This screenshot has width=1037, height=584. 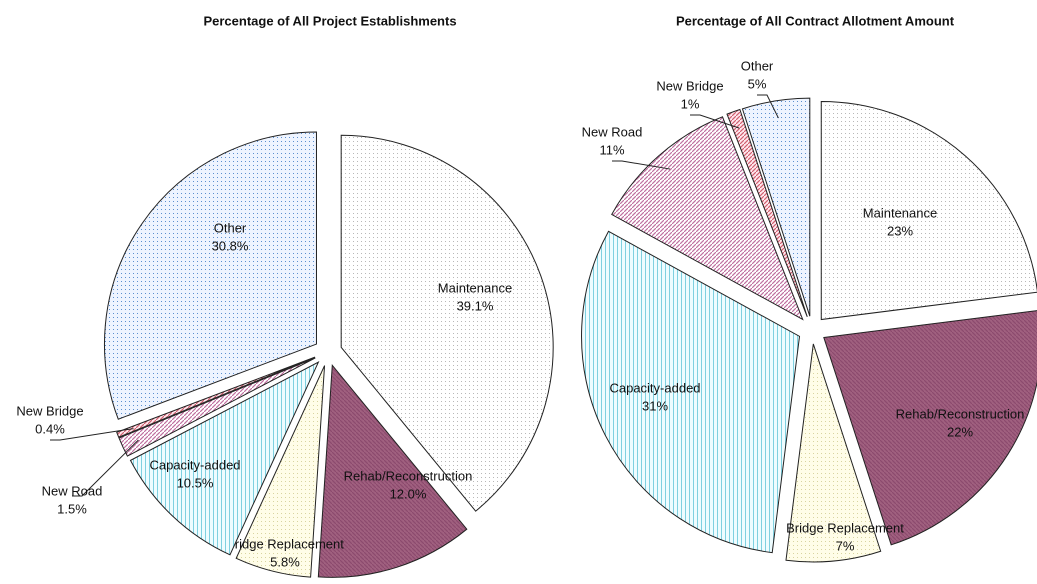 I want to click on slice-value-label: 1.5%, so click(x=72, y=508).